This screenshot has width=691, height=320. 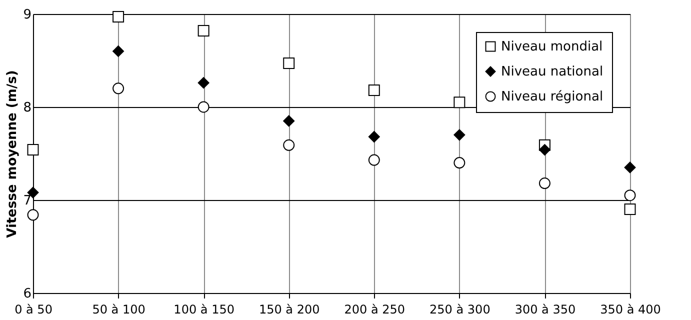 What do you see at coordinates (630, 309) in the screenshot?
I see `x-tick-label: 350 à 400` at bounding box center [630, 309].